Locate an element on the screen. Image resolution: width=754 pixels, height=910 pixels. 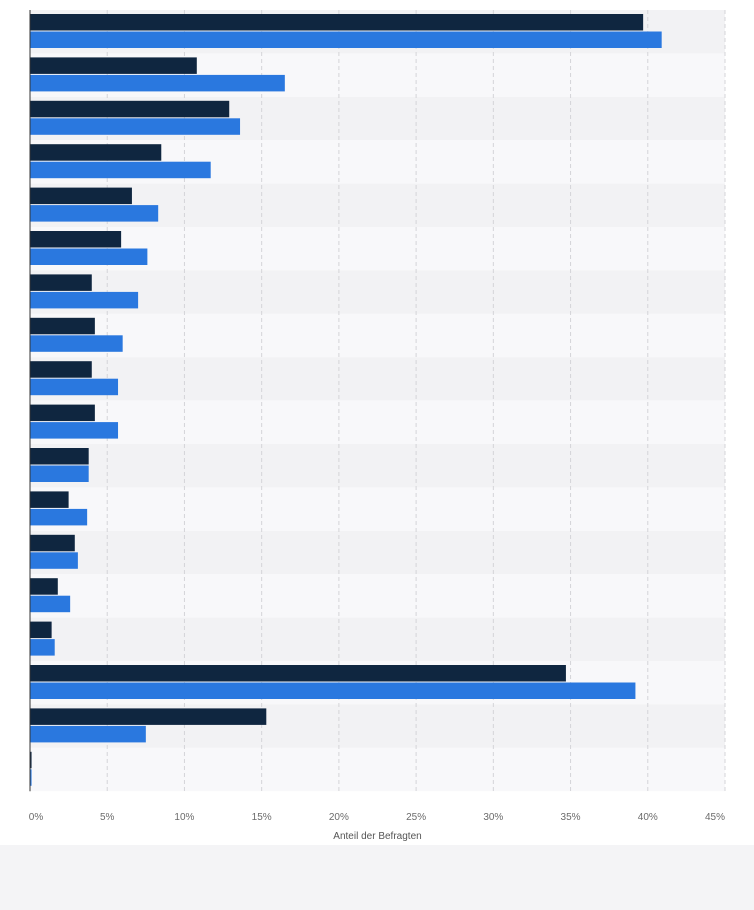
x-tick-label: 0% is located at coordinates (36, 817).